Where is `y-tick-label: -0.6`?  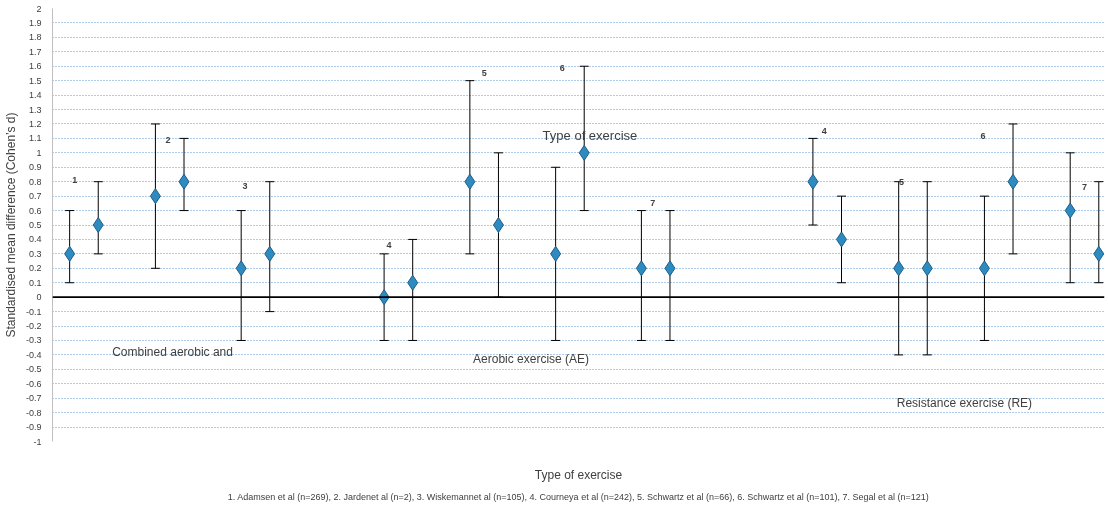 y-tick-label: -0.6 is located at coordinates (33, 383).